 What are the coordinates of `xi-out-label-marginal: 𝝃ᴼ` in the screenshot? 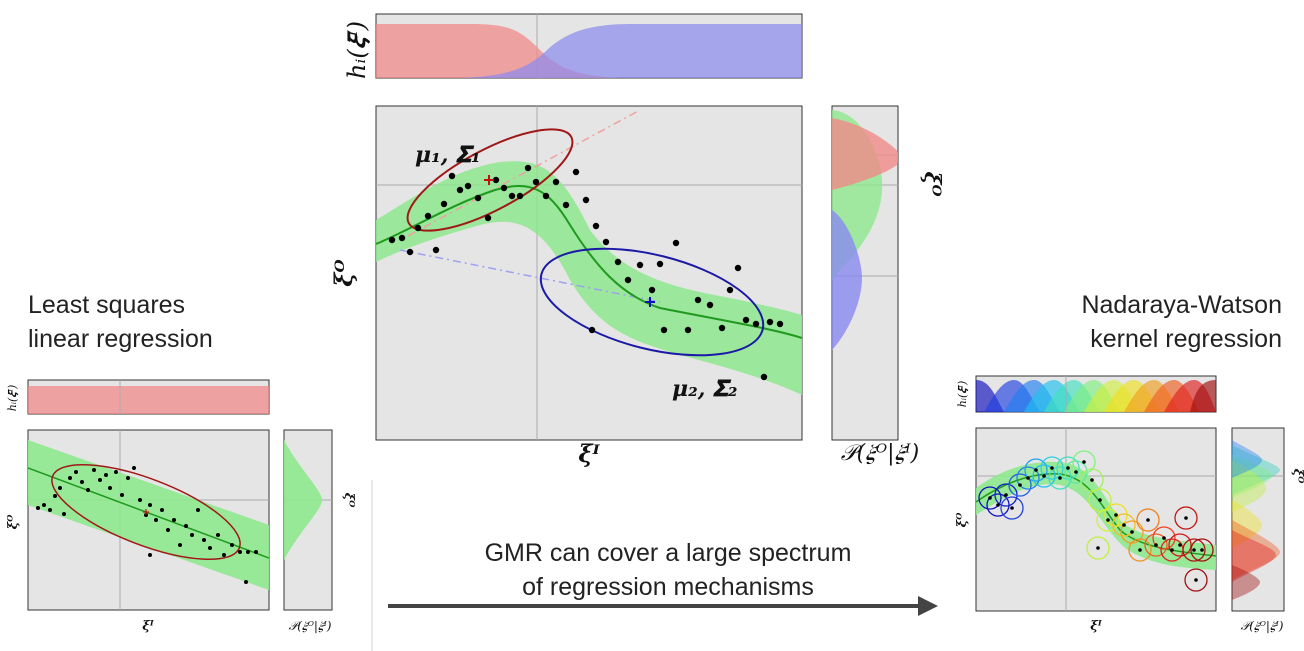 It's located at (932, 183).